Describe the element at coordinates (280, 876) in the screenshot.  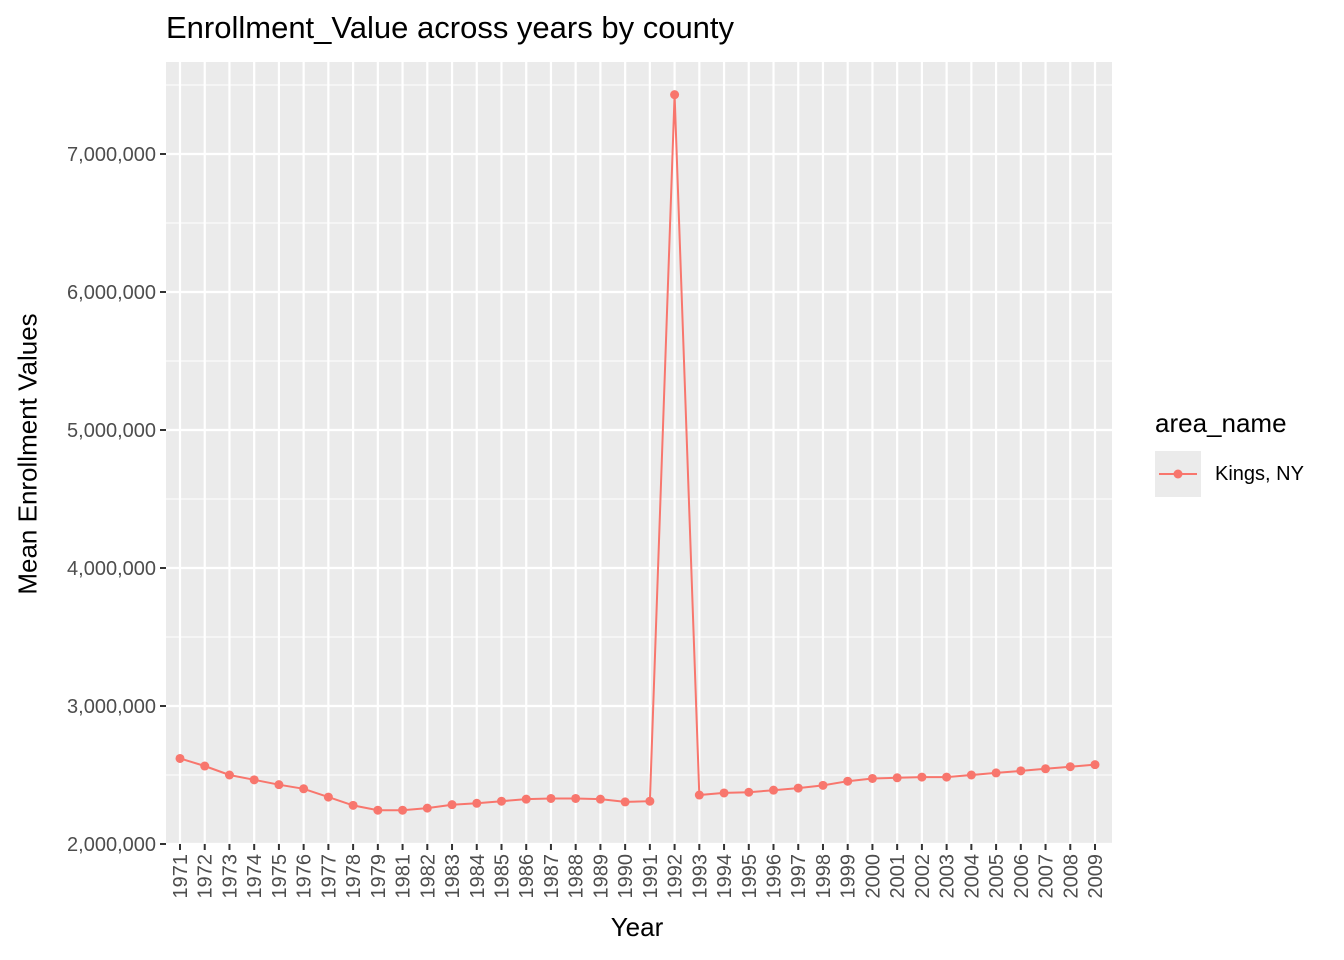
I see `x-tick-label: 1975` at that location.